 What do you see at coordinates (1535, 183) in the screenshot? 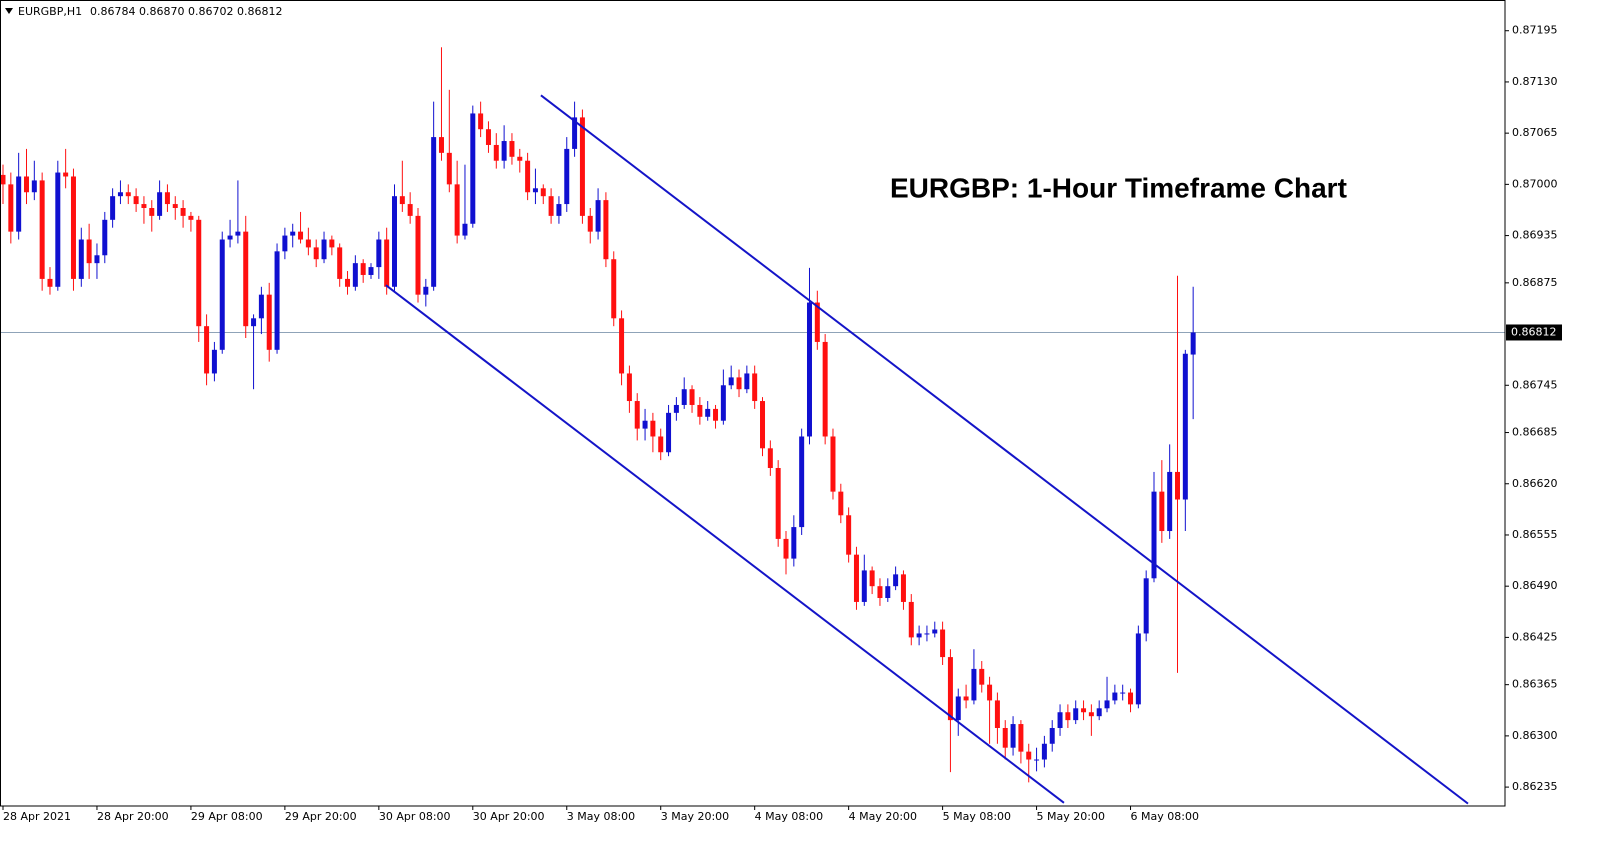
I see `y-tick-label: 0.87000` at bounding box center [1535, 183].